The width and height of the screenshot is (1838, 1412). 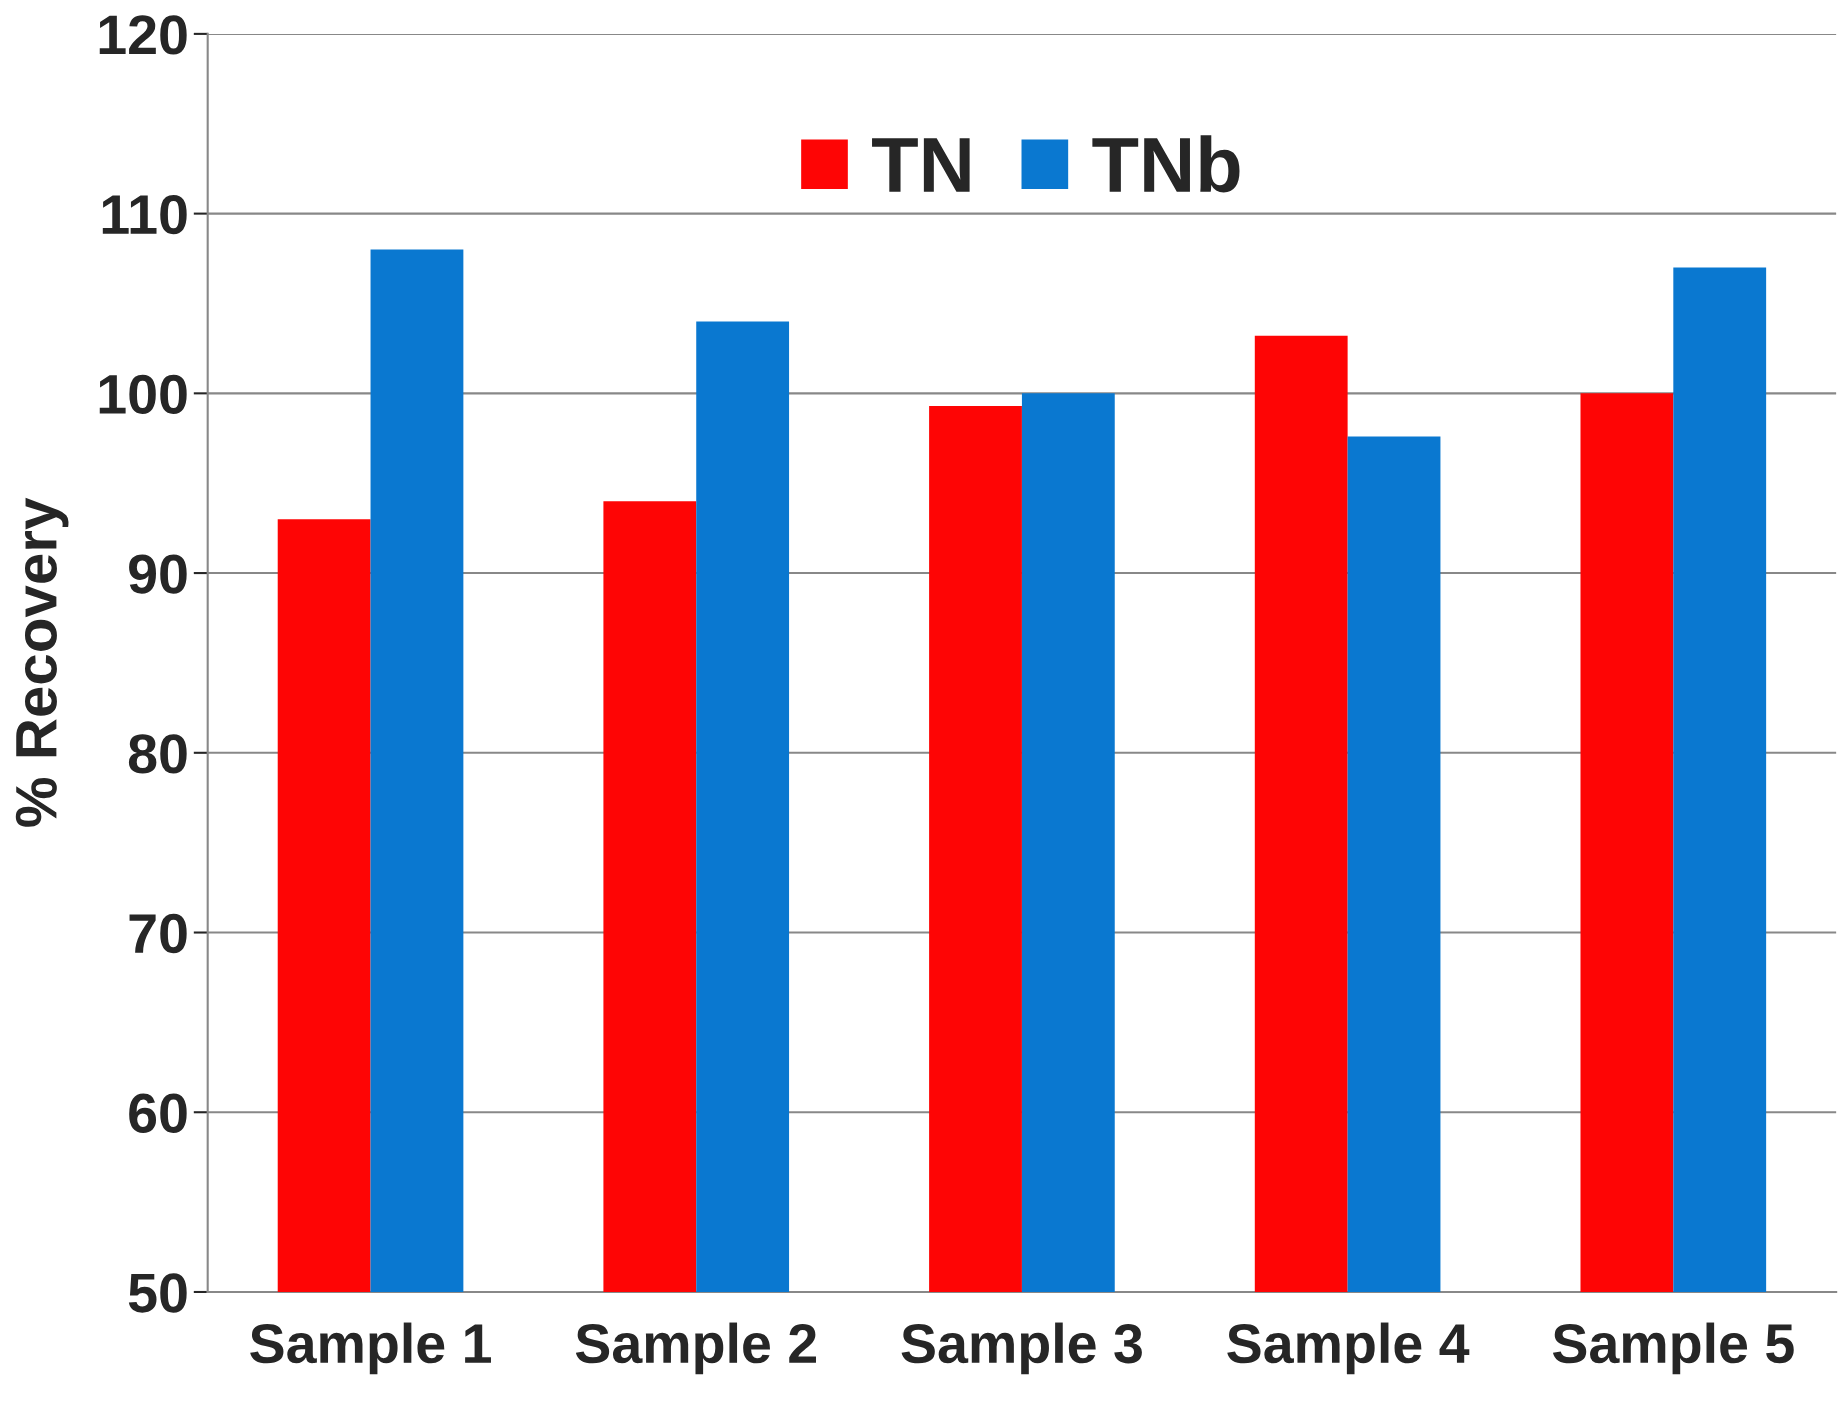 I want to click on y-tick-label: 100, so click(x=143, y=394).